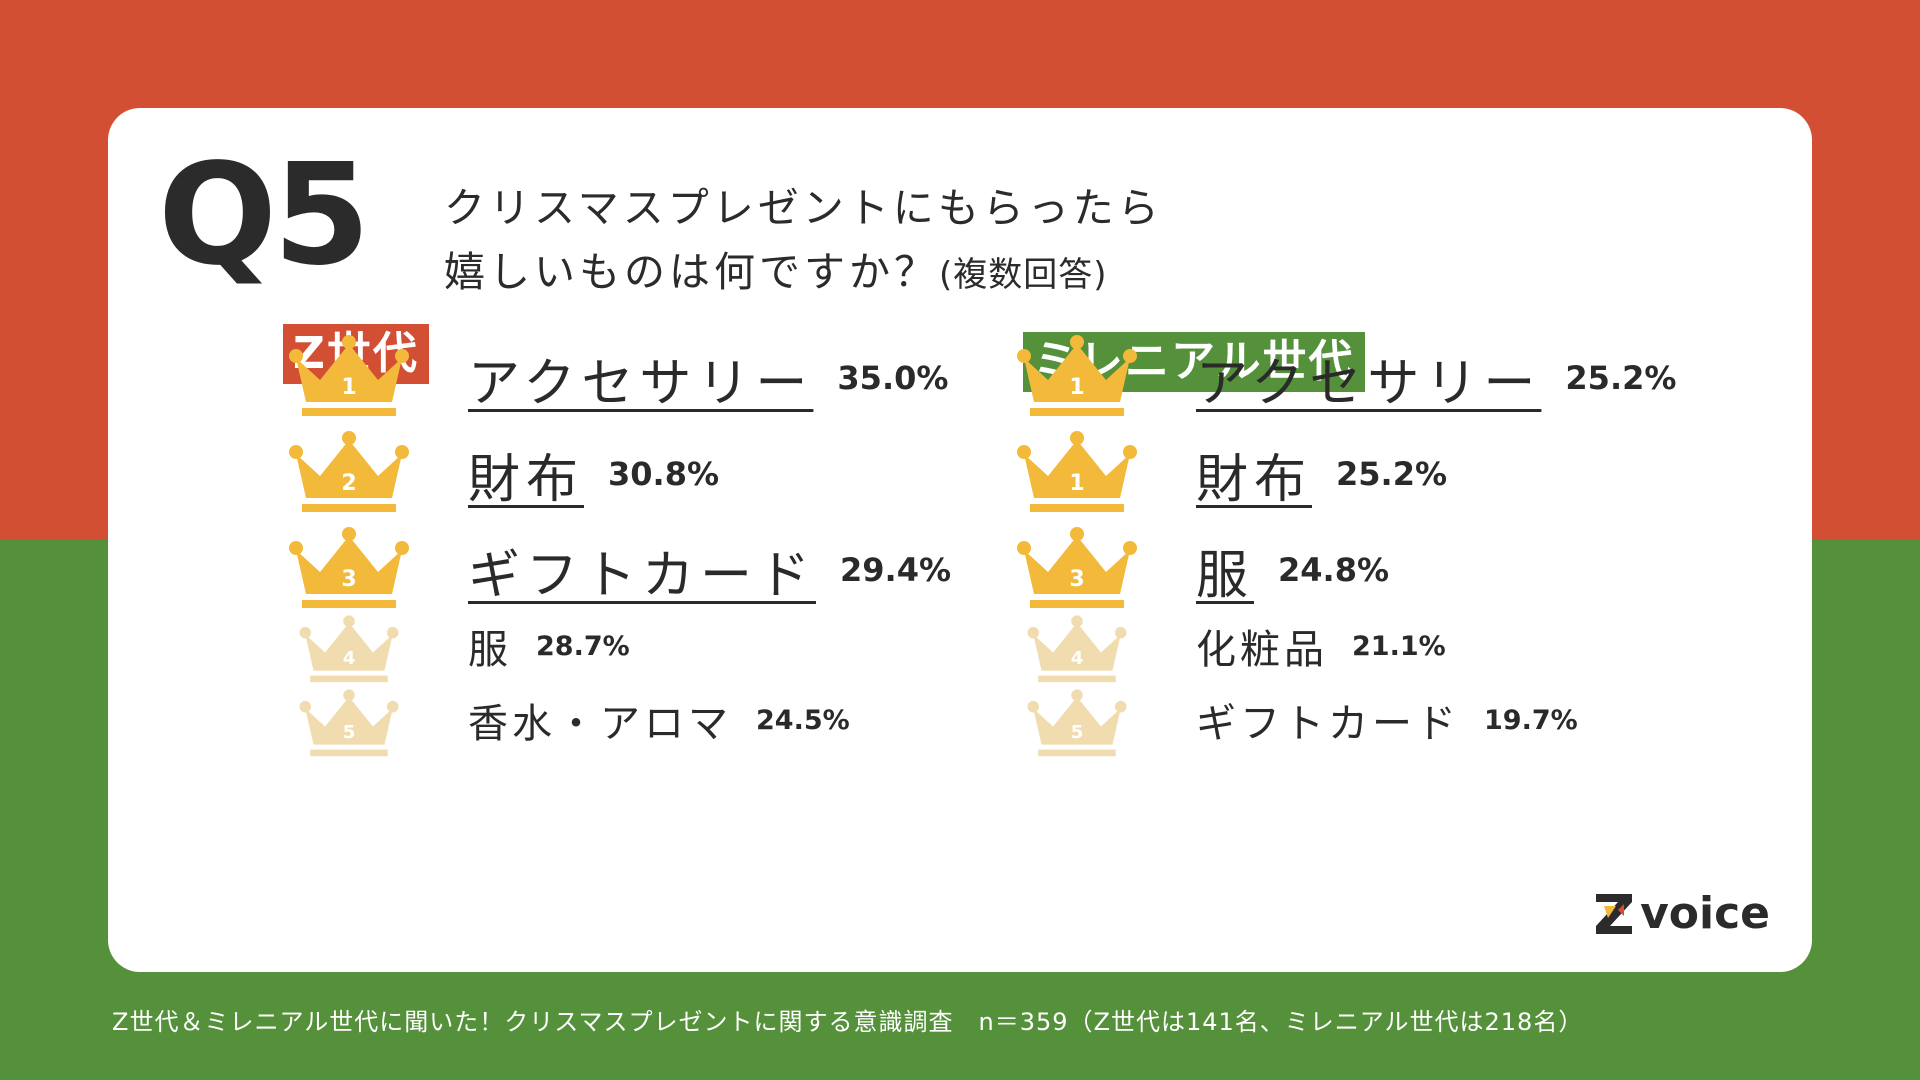 This screenshot has height=1080, width=1920. I want to click on question-text-line2: 嬉しいものは何ですか？(複数回答), so click(776, 268).